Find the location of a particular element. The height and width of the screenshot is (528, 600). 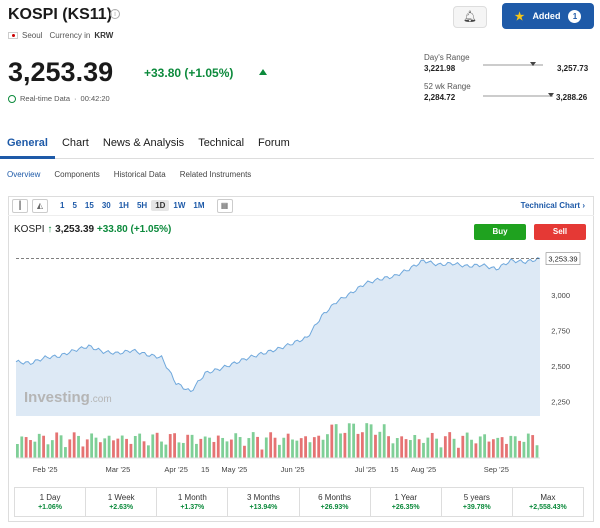

tab-news-analysis: News & Analysis is located at coordinates (143, 143).